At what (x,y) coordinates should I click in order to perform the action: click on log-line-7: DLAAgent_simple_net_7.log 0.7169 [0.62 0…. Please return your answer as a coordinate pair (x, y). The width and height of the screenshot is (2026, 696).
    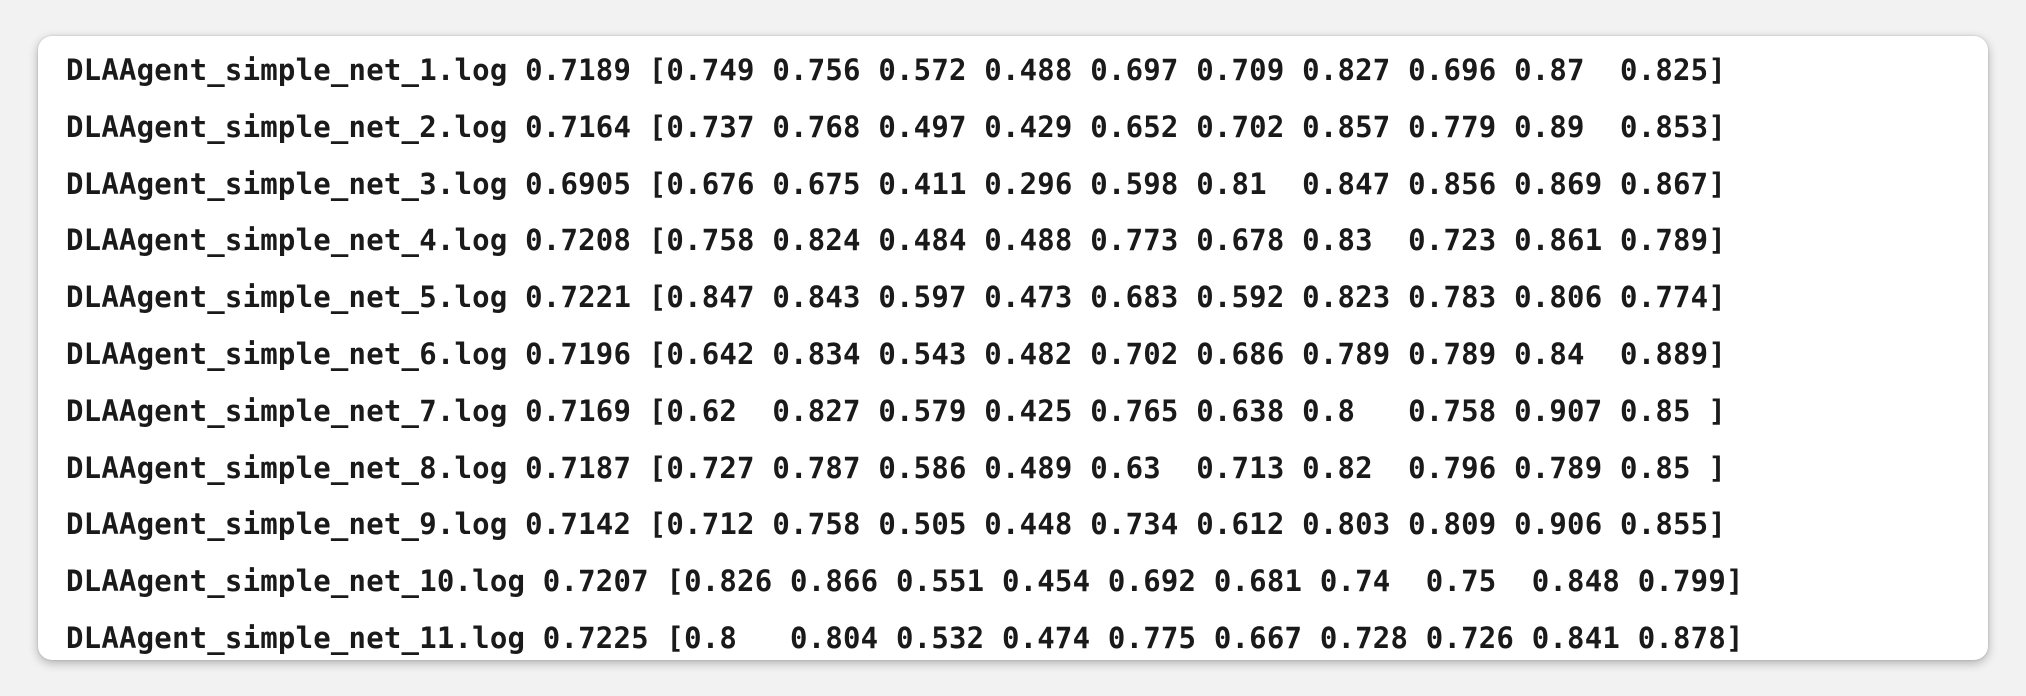
    Looking at the image, I should click on (896, 410).